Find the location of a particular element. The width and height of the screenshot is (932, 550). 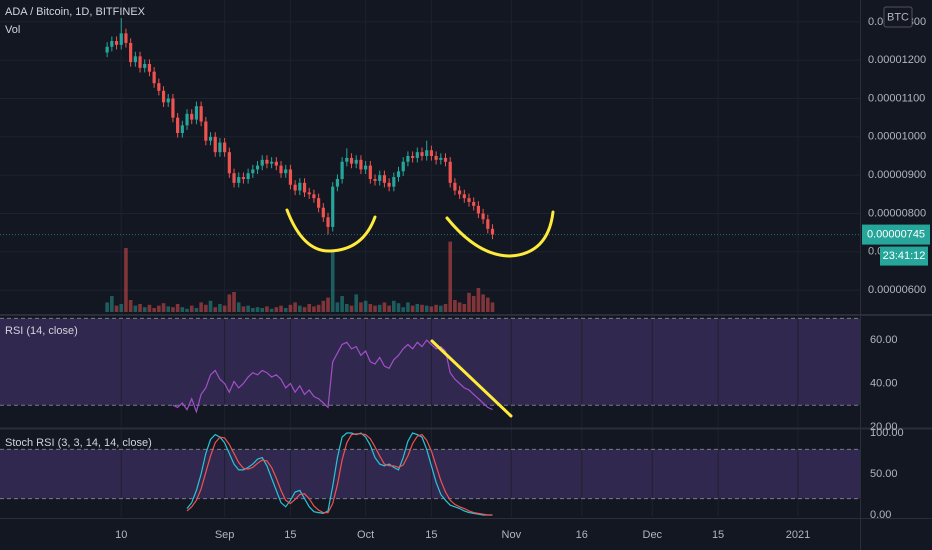

drawn-trendline is located at coordinates (471, 378).